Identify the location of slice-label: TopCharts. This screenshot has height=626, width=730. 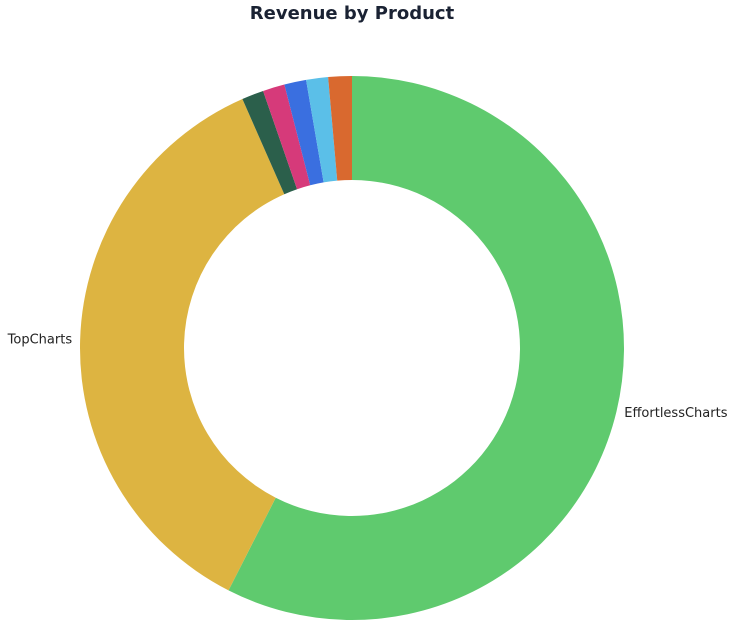
(40, 340).